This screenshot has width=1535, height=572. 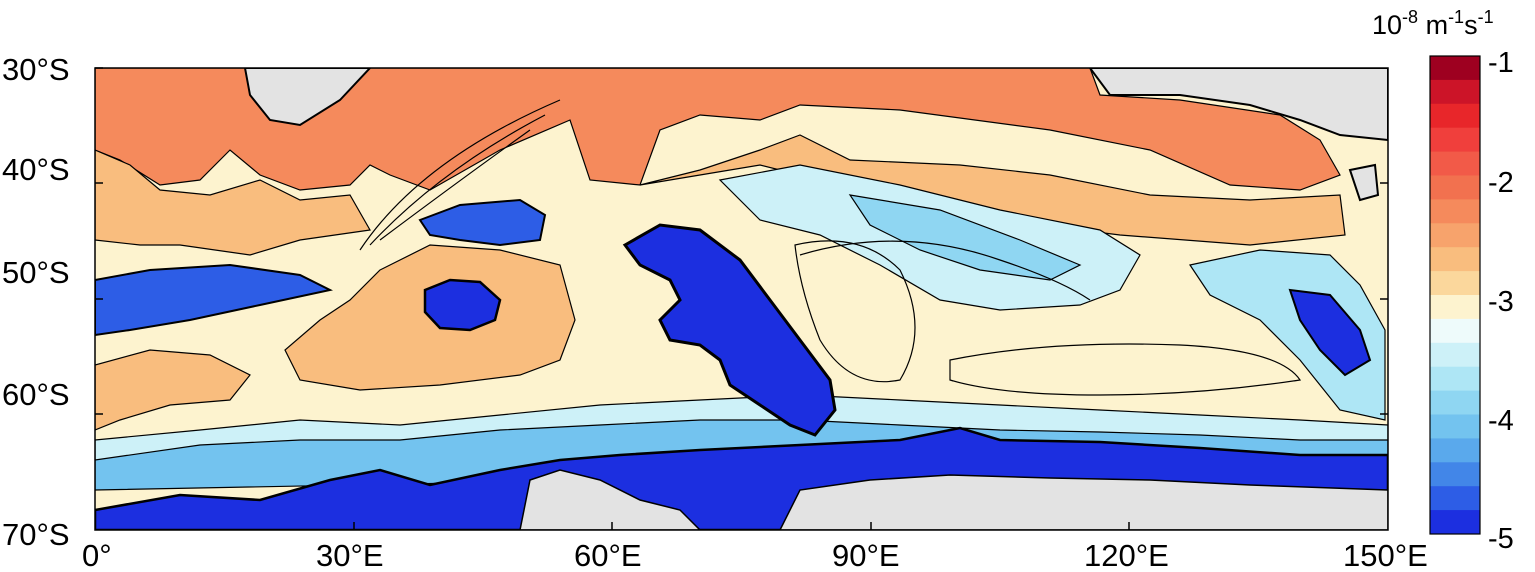 I want to click on land-africa, so click(x=307, y=97).